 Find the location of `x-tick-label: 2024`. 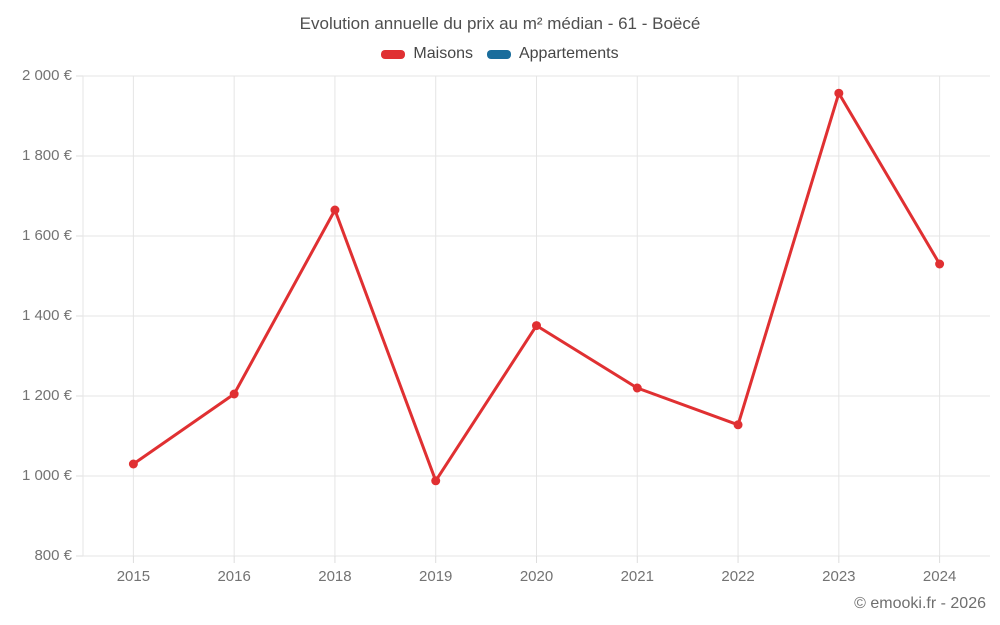

x-tick-label: 2024 is located at coordinates (939, 576).